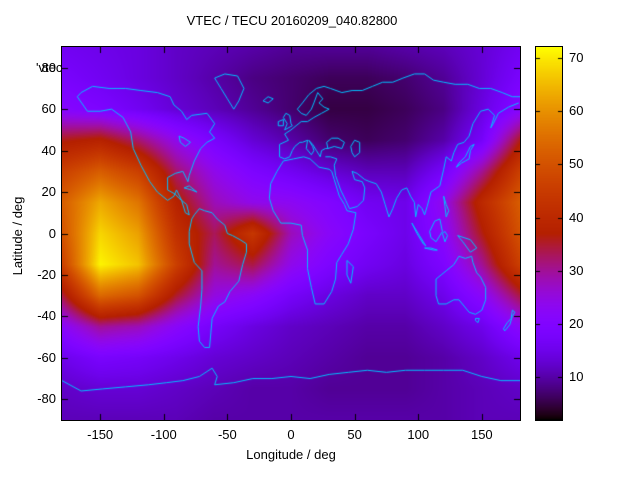  What do you see at coordinates (576, 217) in the screenshot?
I see `colorbar-tick-label: 40` at bounding box center [576, 217].